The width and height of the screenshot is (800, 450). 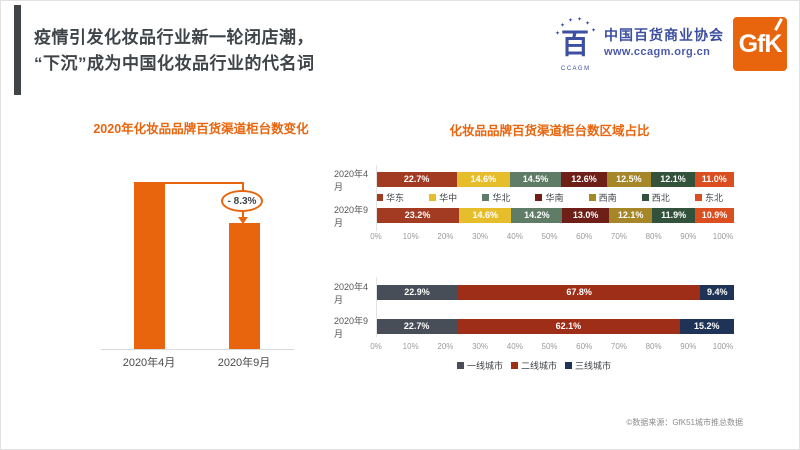 What do you see at coordinates (501, 197) in the screenshot?
I see `legend-label: 华北` at bounding box center [501, 197].